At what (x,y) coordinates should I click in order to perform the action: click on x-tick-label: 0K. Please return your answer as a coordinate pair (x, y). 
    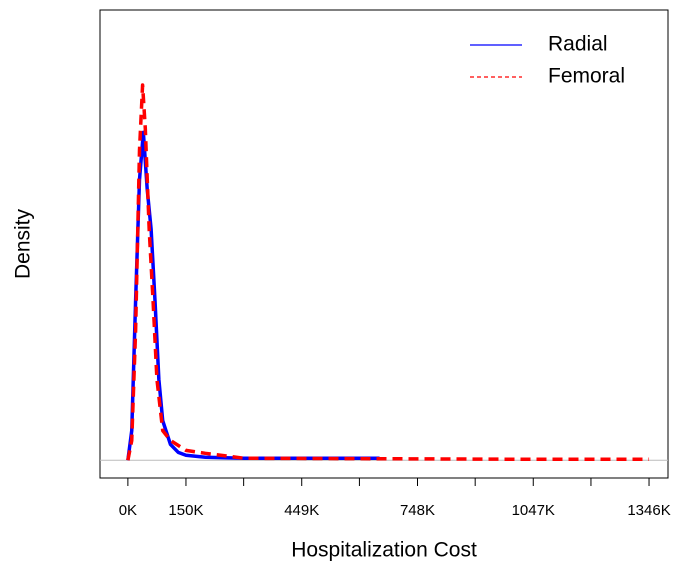
    Looking at the image, I should click on (128, 510).